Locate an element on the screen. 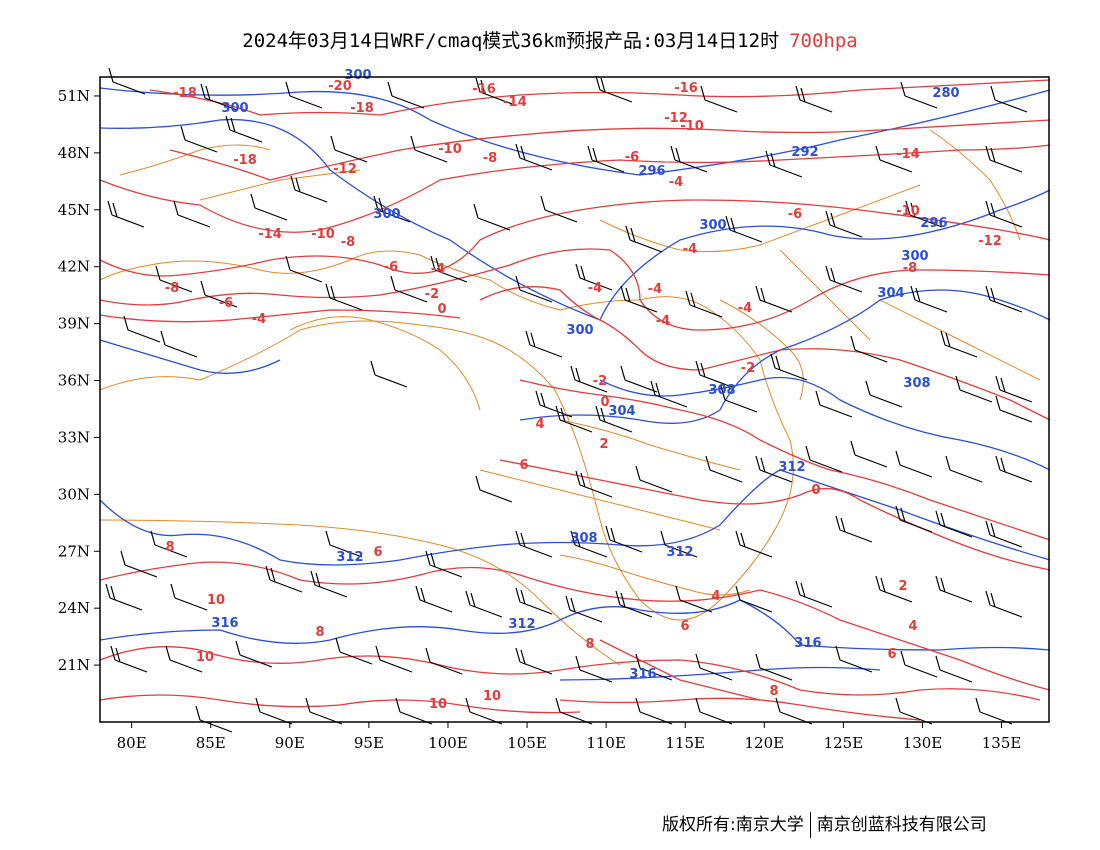 Image resolution: width=1100 pixels, height=850 pixels. temperature-label: 10 is located at coordinates (205, 657).